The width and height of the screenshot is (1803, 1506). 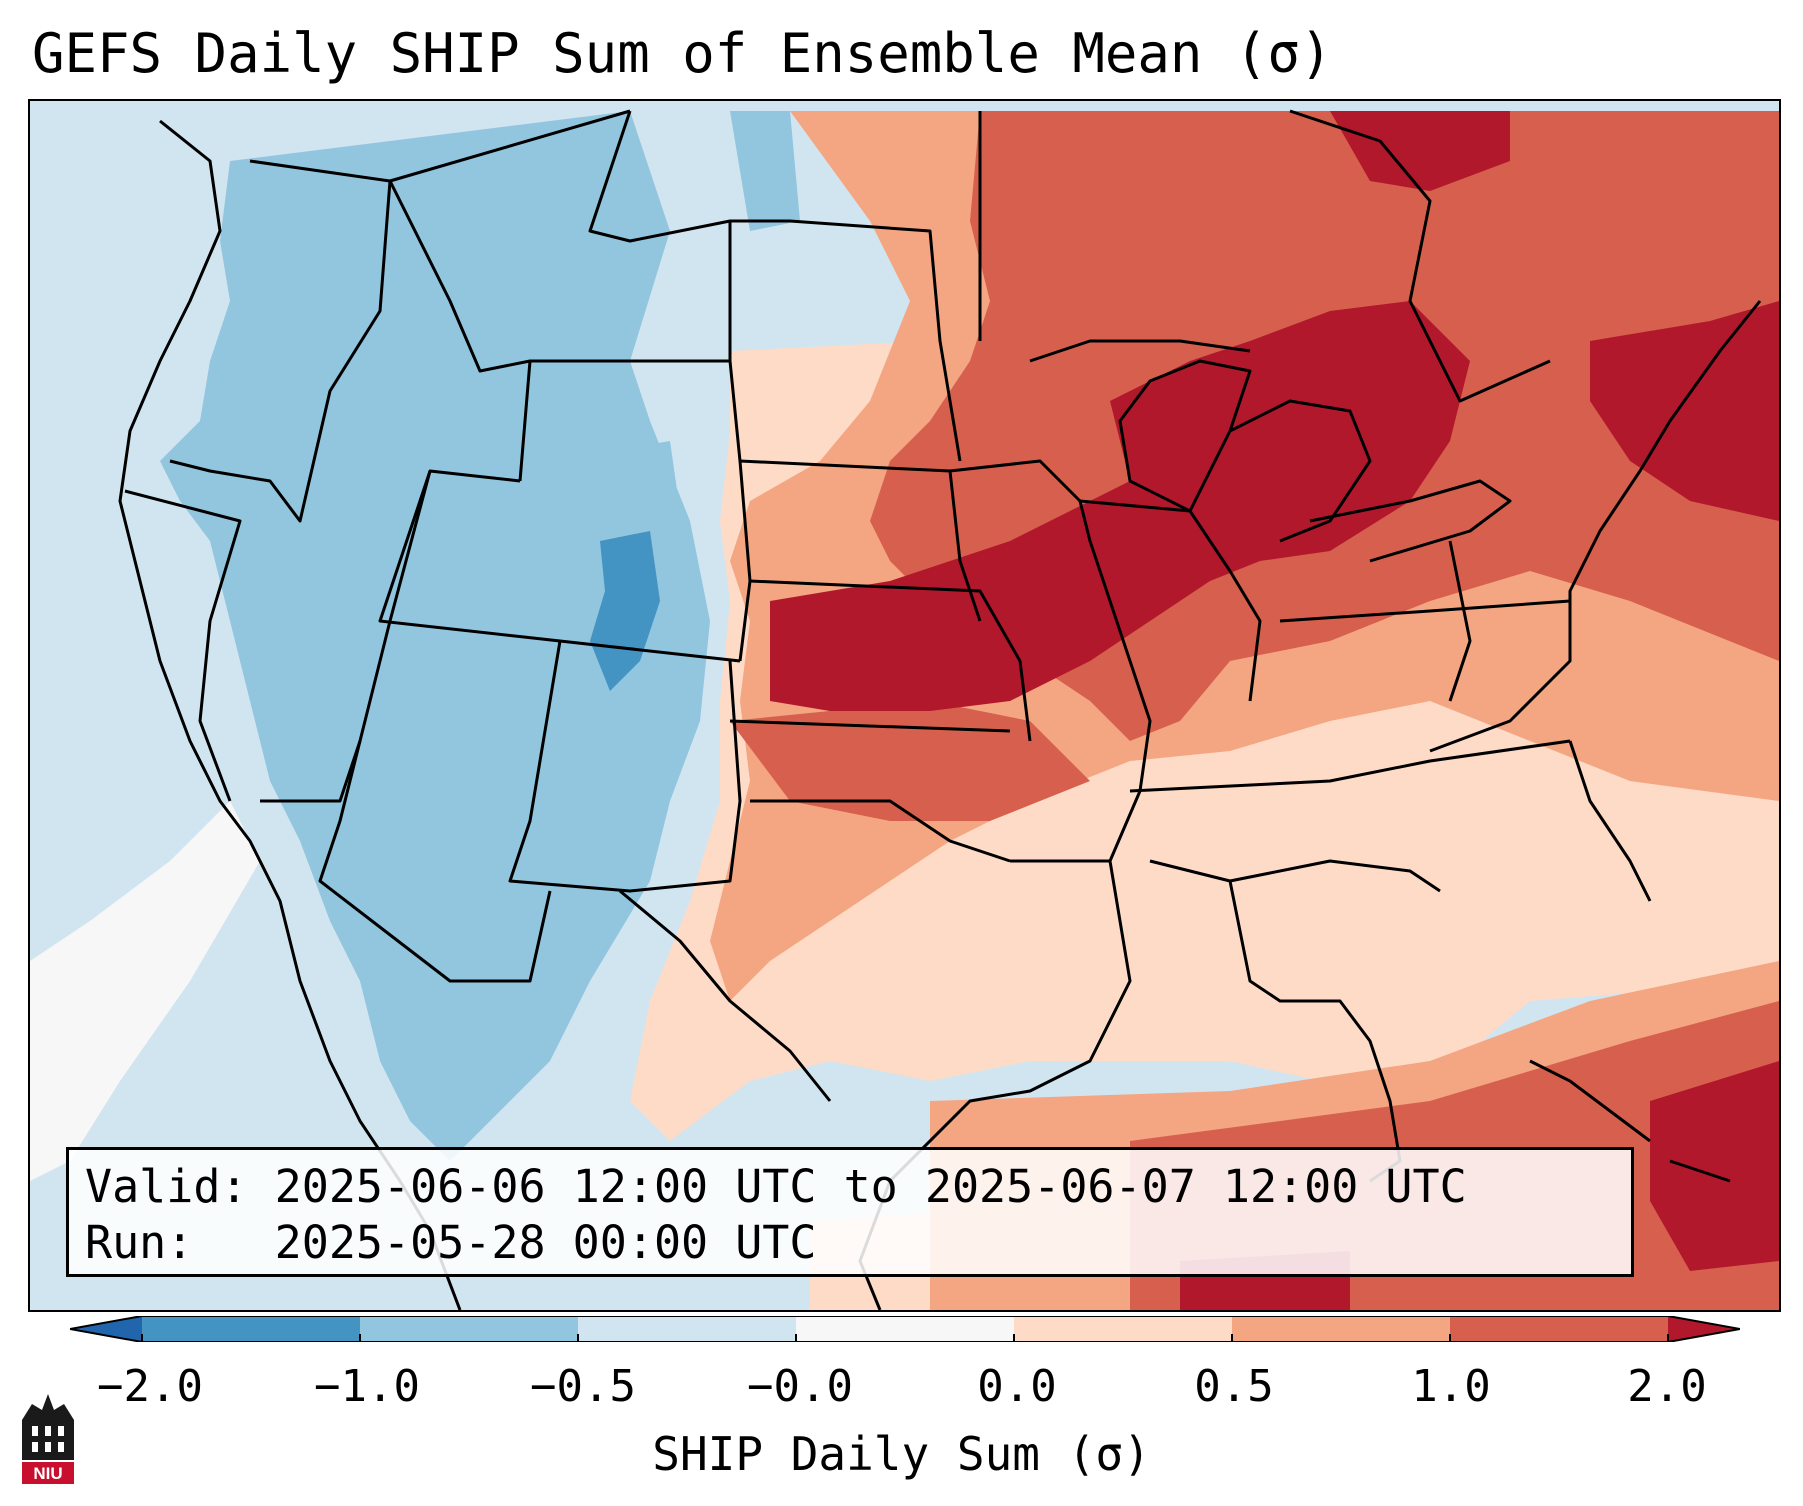 What do you see at coordinates (1451, 1386) in the screenshot?
I see `colorbar-tick-label: 1.0` at bounding box center [1451, 1386].